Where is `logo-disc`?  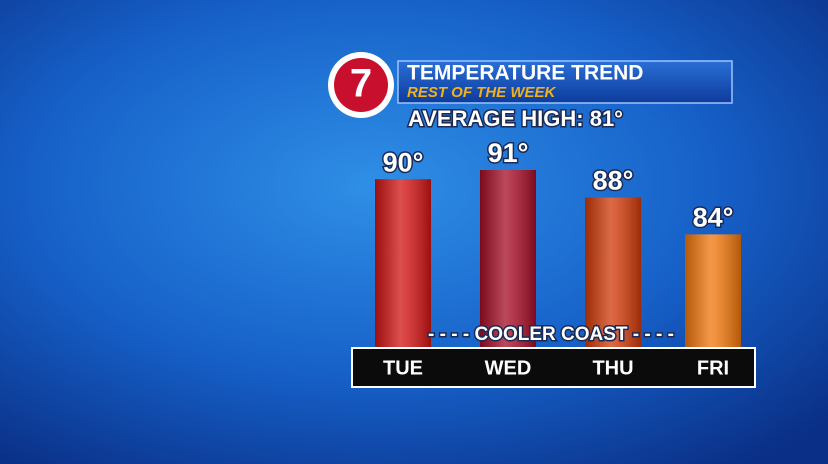 logo-disc is located at coordinates (361, 85).